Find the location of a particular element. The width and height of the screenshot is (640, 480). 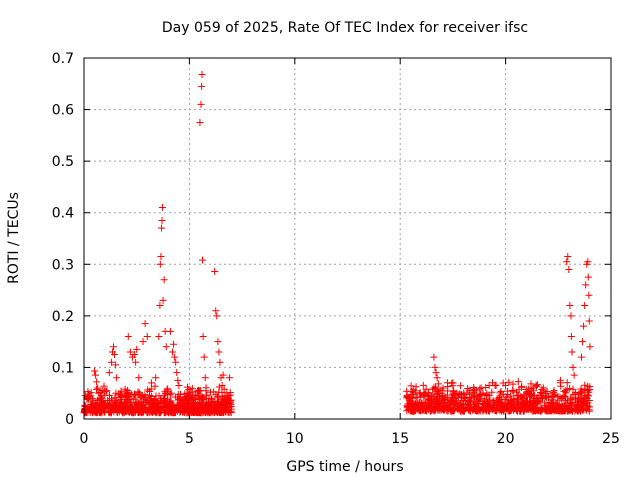

x-tick-label: 25 is located at coordinates (611, 439).